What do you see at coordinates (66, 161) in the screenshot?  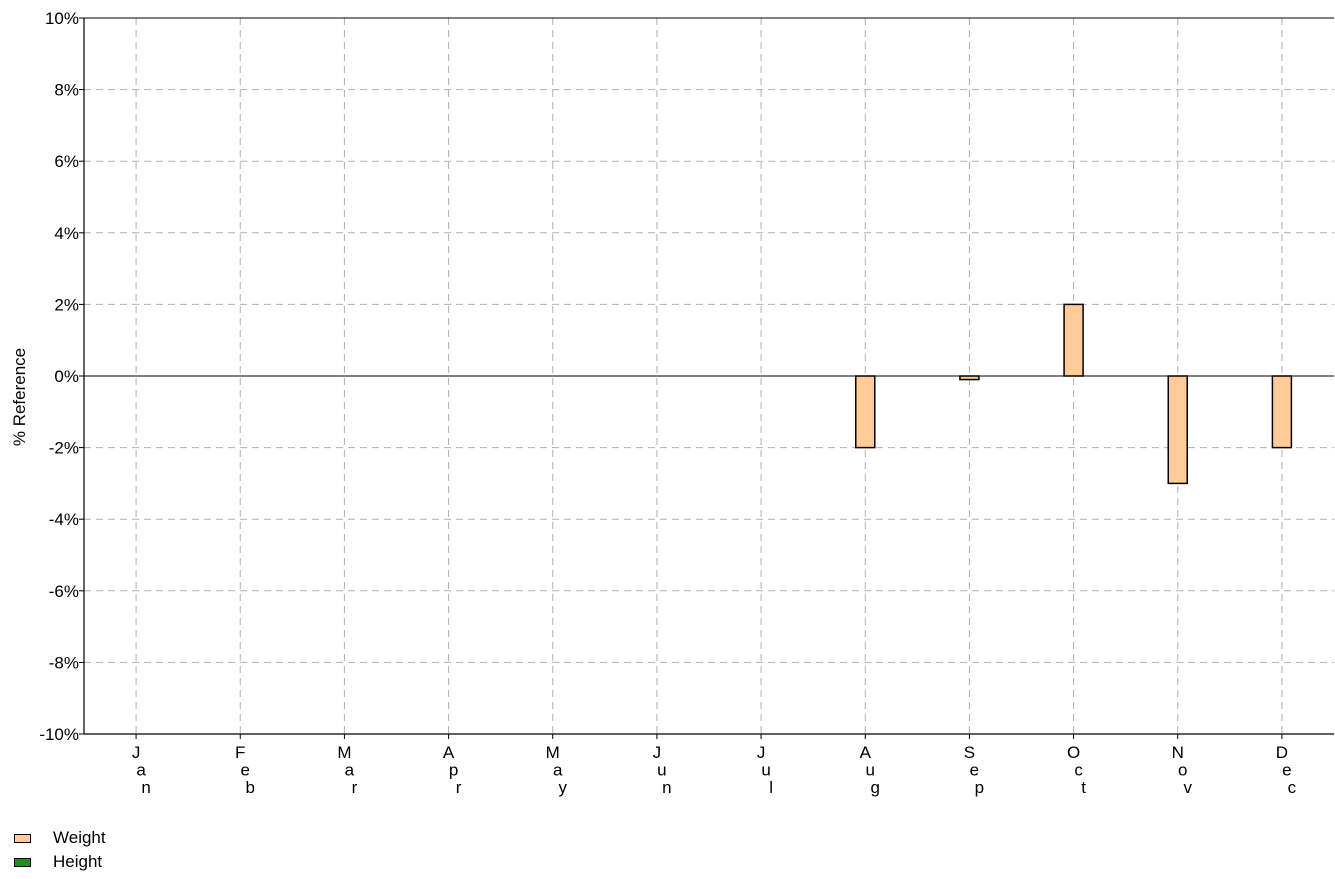 I see `y-tick-label: 6%` at bounding box center [66, 161].